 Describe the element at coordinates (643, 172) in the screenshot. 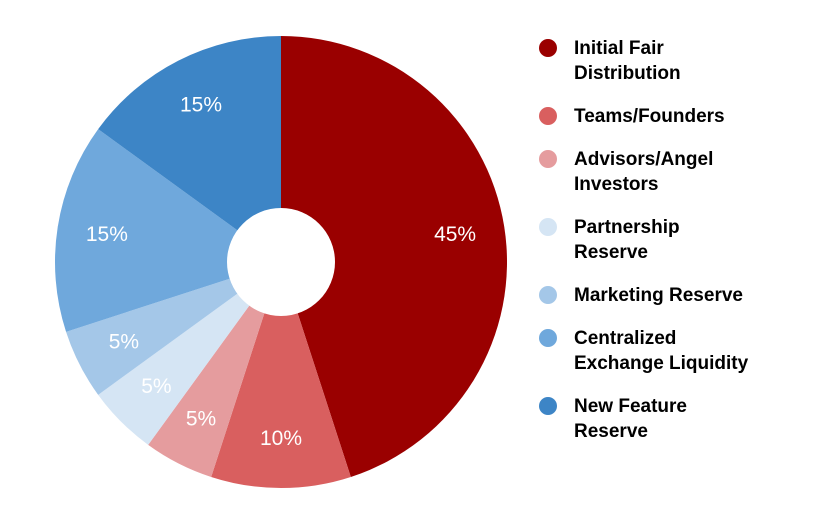

I see `legend-label: Advisors/Angel Investors` at that location.